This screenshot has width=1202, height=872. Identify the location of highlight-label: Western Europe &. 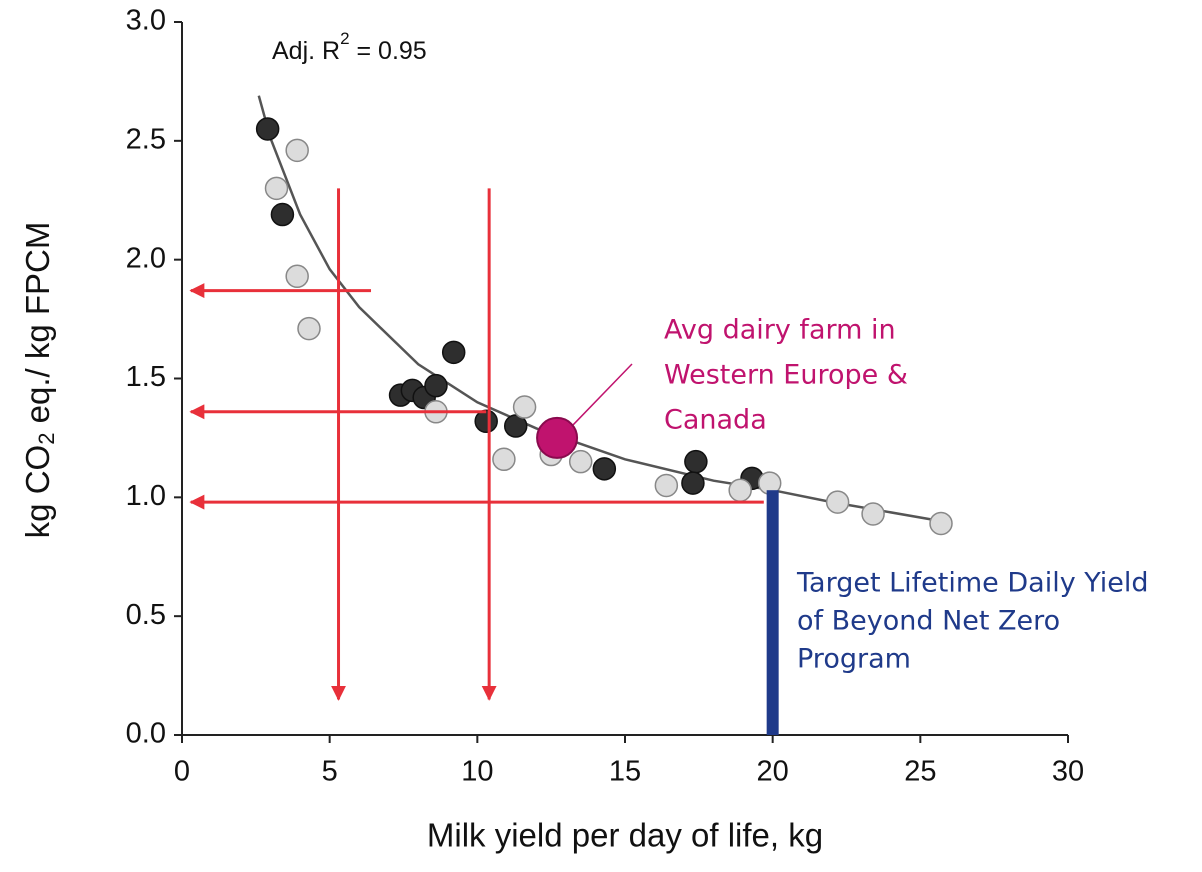
(786, 375).